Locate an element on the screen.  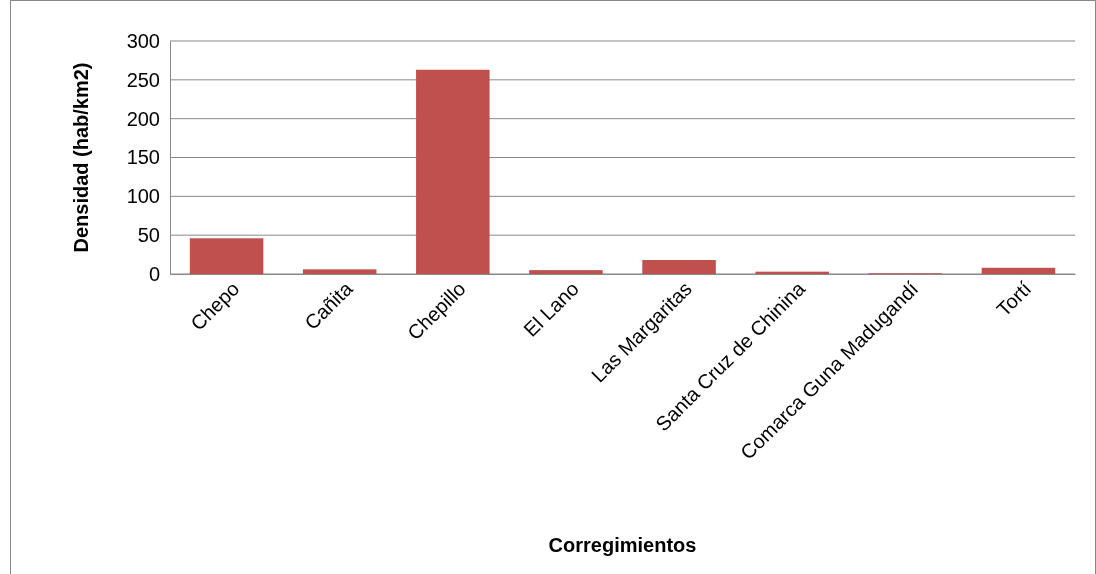
x-tick-label: Tortí is located at coordinates (1014, 299).